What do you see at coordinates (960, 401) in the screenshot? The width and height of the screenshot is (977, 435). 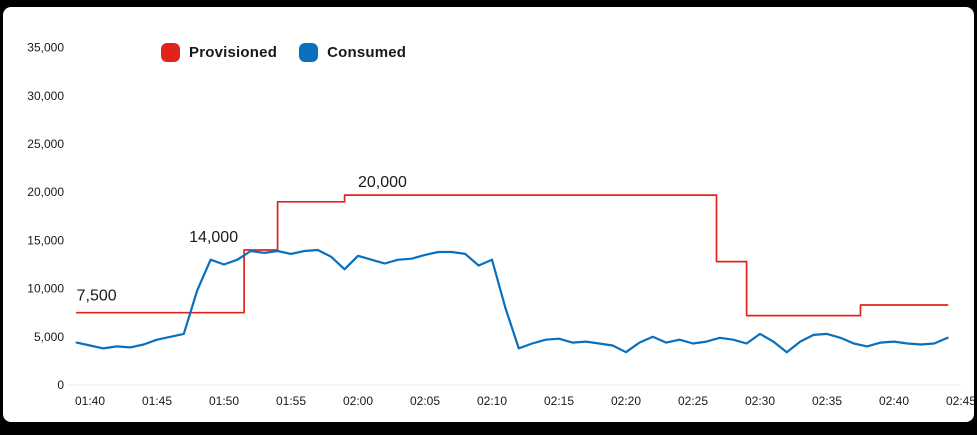 I see `x-axis-tick-label: 02:45` at bounding box center [960, 401].